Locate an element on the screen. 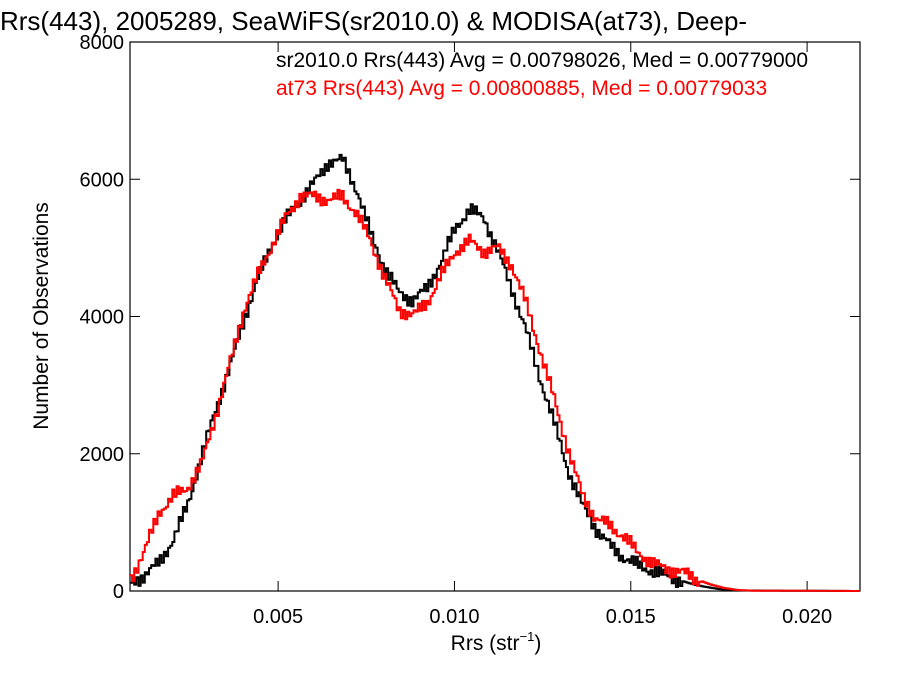  x-axis-label-close: ) is located at coordinates (537, 643).